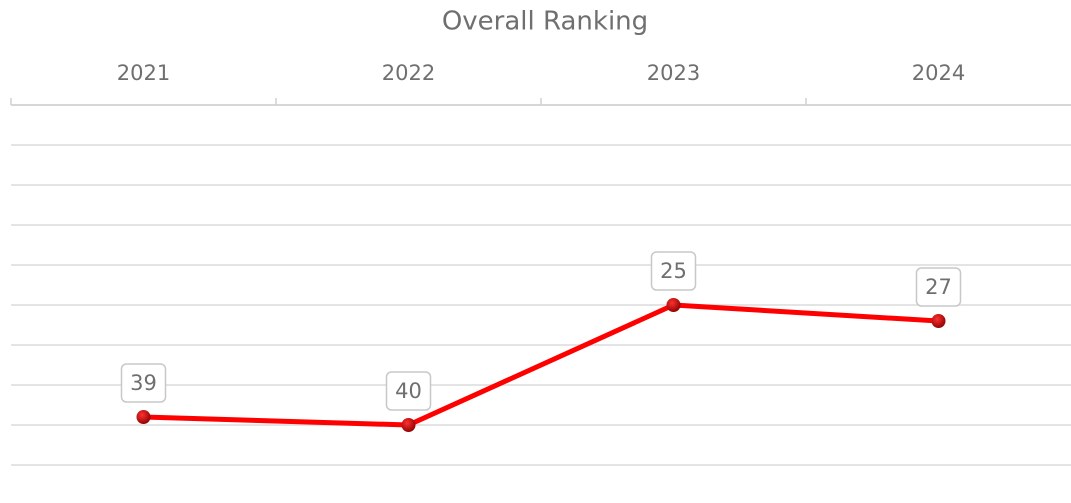 This screenshot has width=1071, height=503. Describe the element at coordinates (143, 73) in the screenshot. I see `x-tick-label: 2021` at that location.